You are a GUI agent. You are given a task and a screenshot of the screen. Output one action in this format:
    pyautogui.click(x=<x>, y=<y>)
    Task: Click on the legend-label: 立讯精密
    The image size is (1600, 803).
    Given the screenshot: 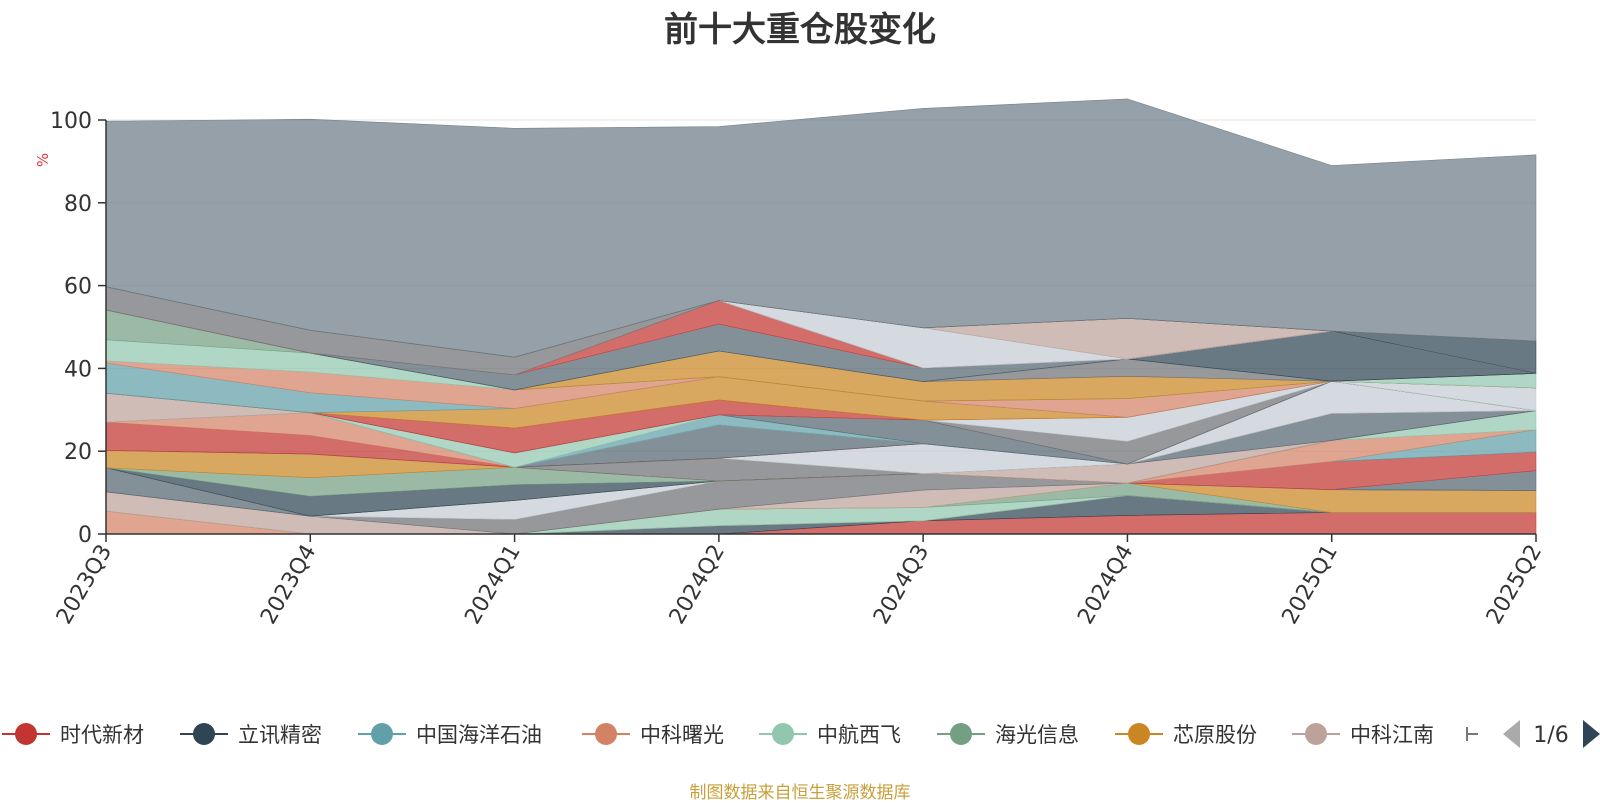 What is the action you would take?
    pyautogui.click(x=280, y=735)
    